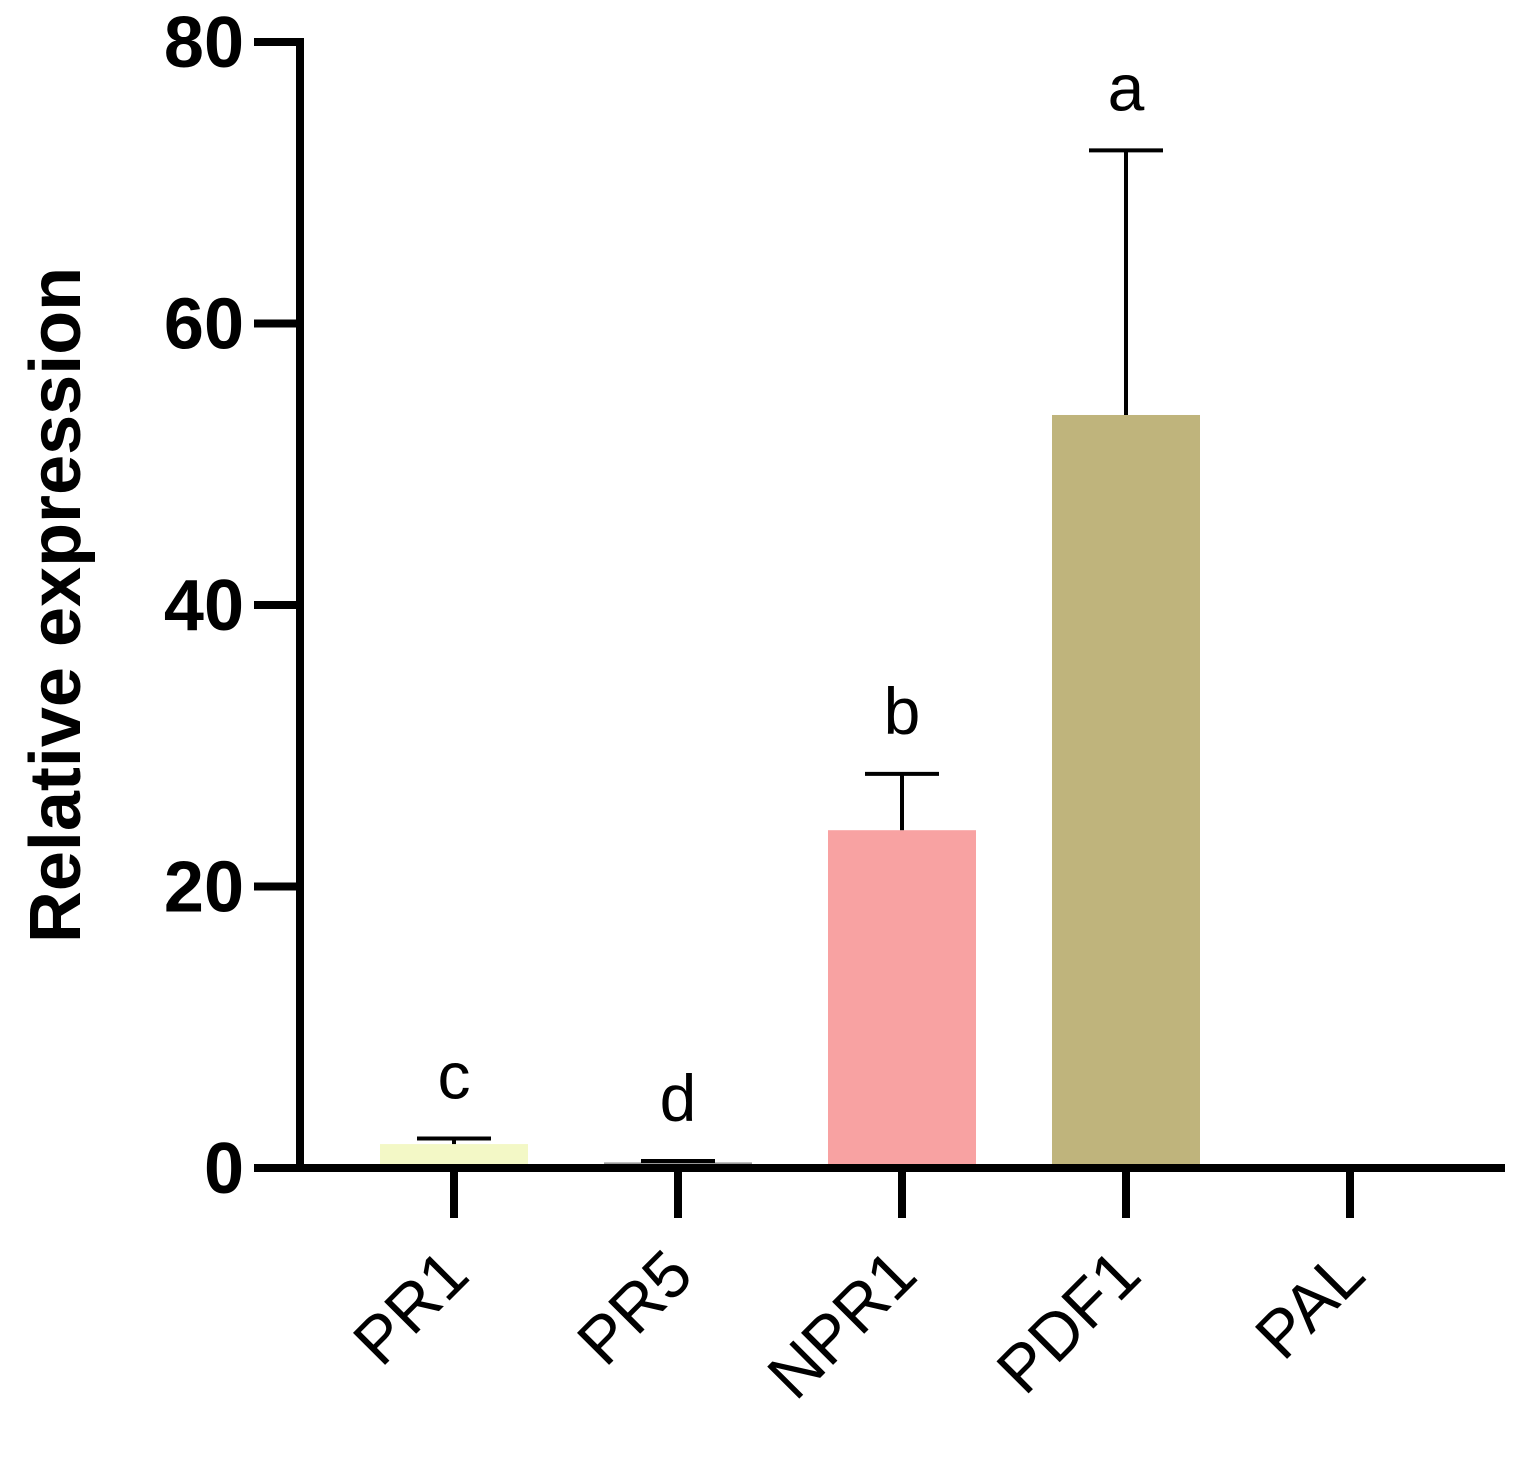  What do you see at coordinates (204, 606) in the screenshot?
I see `y-tick-label: 40` at bounding box center [204, 606].